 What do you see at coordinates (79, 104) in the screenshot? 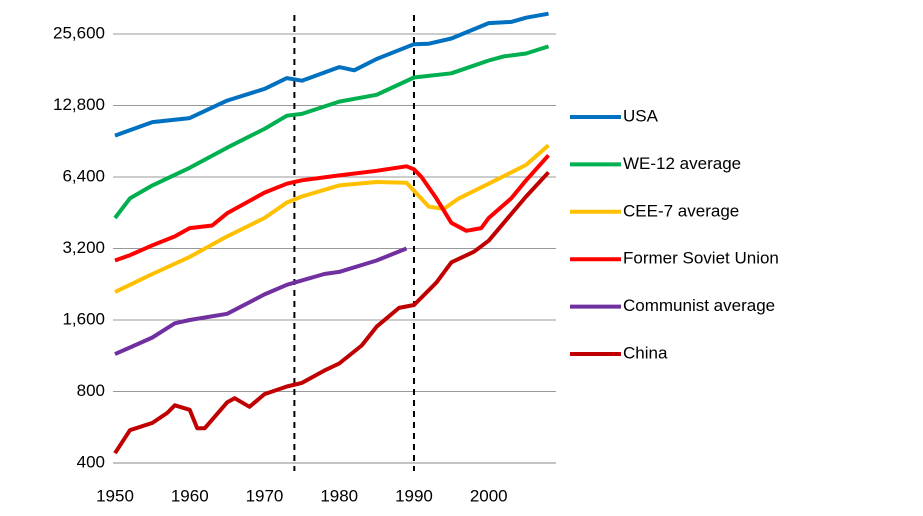
I see `y-tick-label: 12,800` at bounding box center [79, 104].